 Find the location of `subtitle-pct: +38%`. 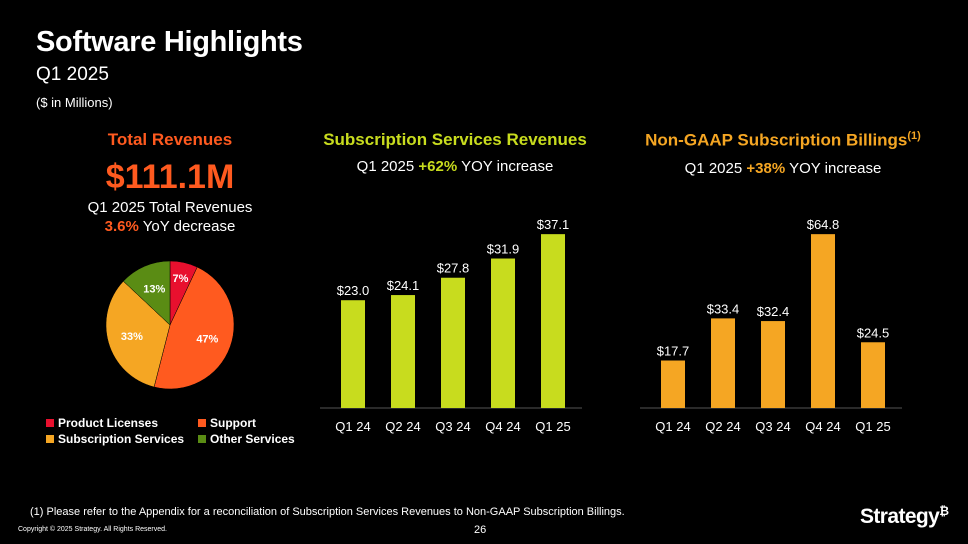

subtitle-pct: +38% is located at coordinates (766, 168).